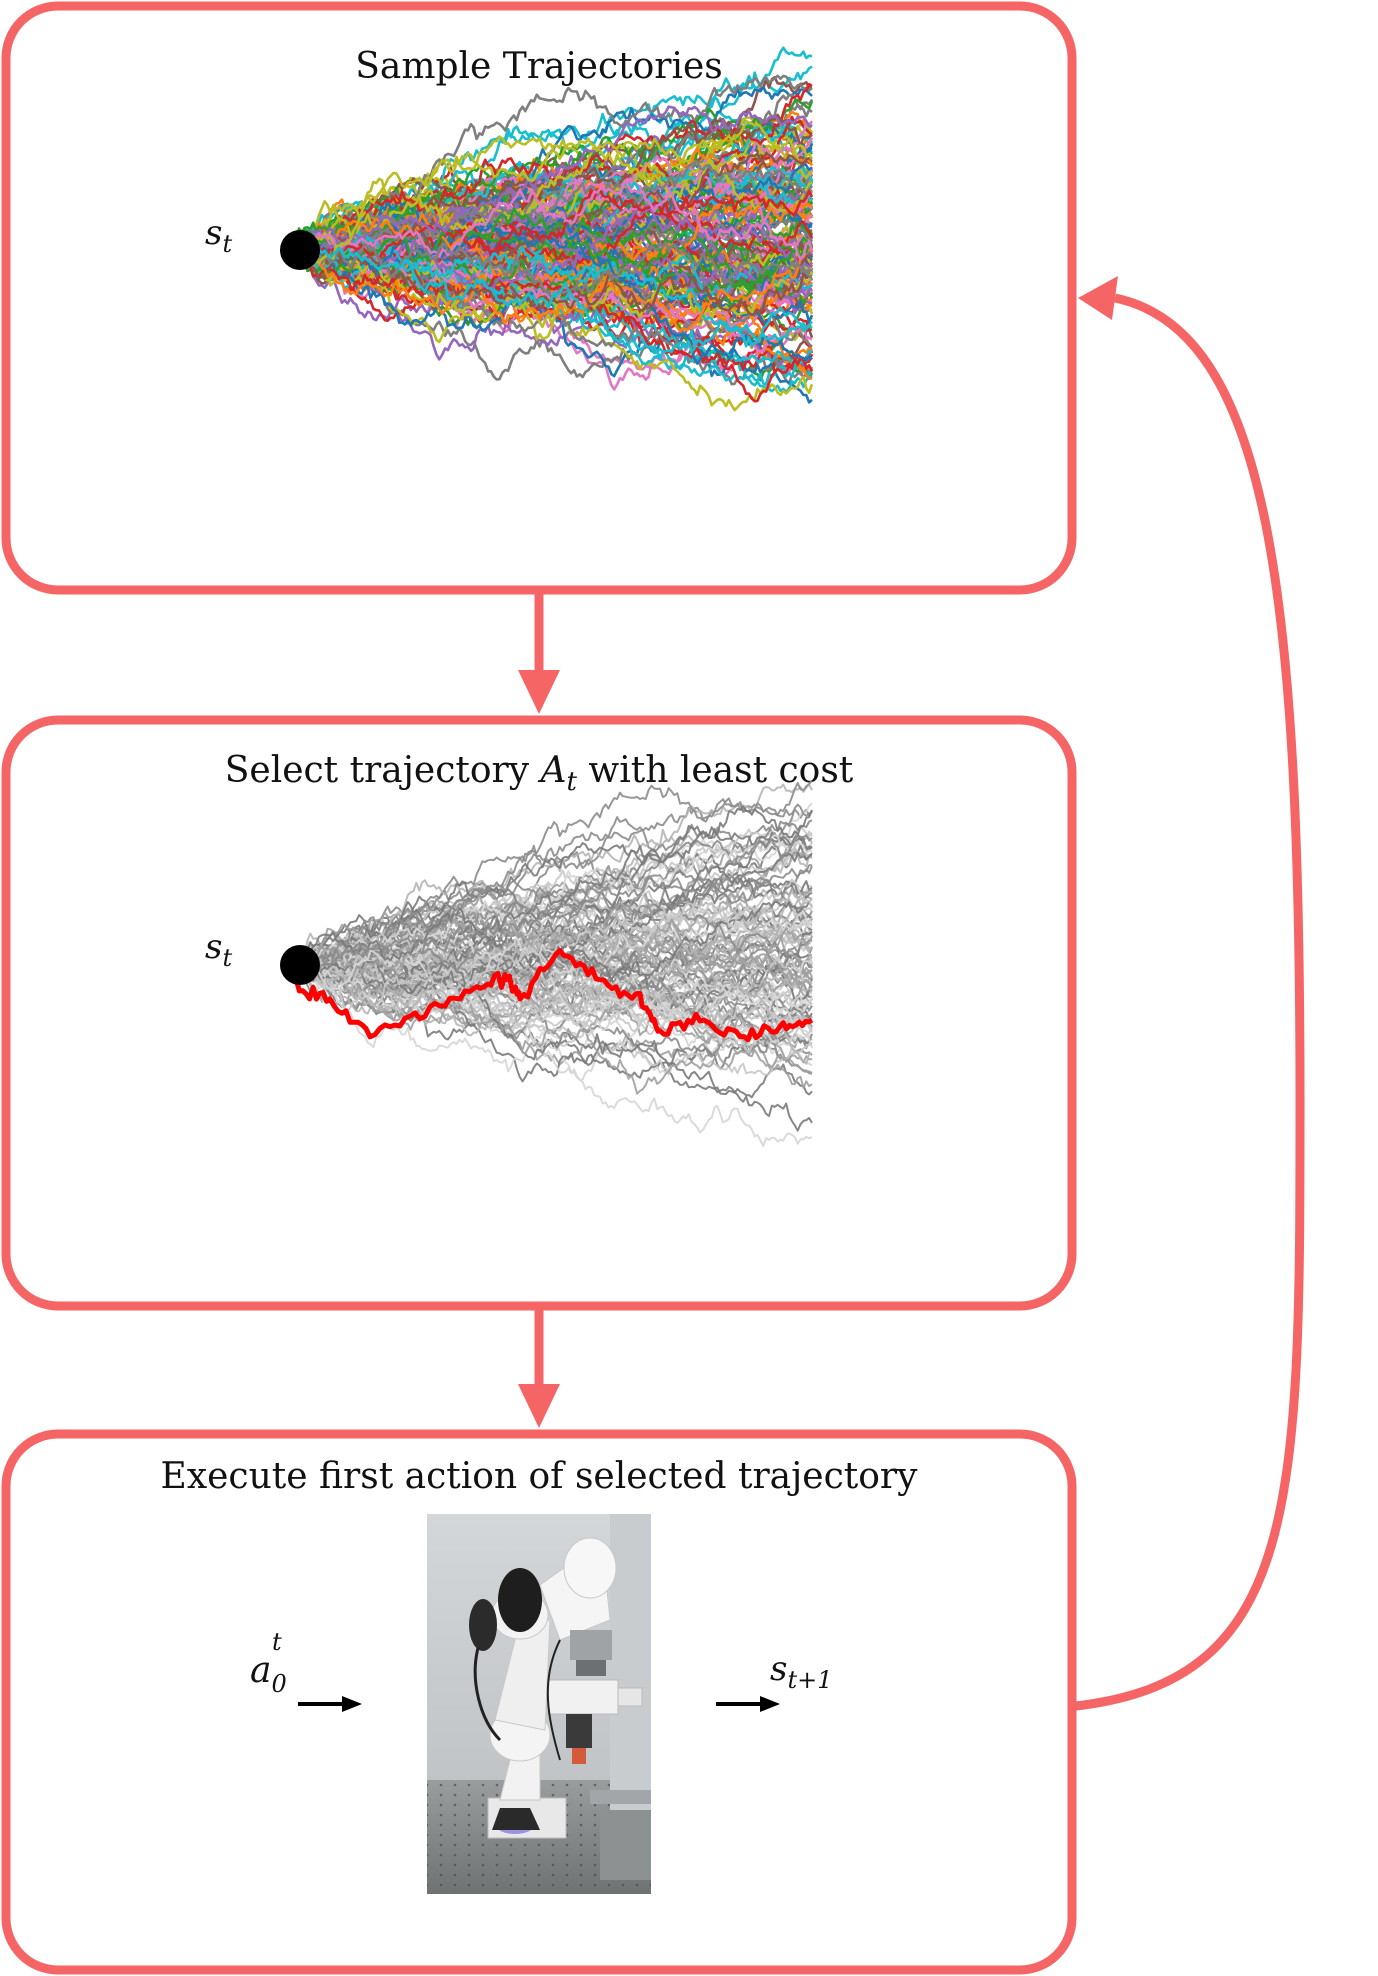  What do you see at coordinates (539, 773) in the screenshot?
I see `panel-title-select: Select trajectory At with least cost` at bounding box center [539, 773].